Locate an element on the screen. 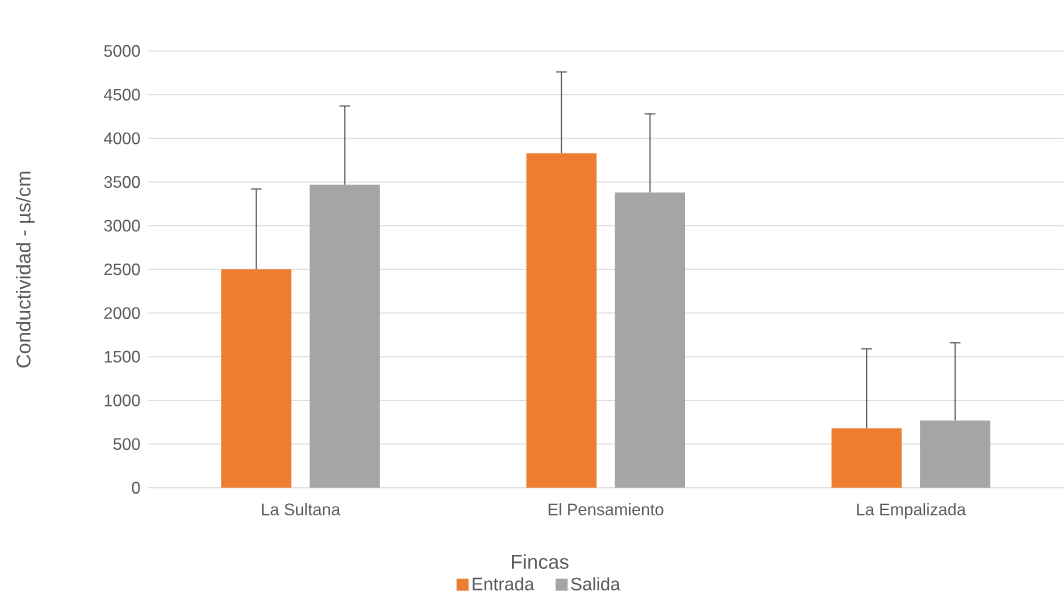  y-tick-label: 500 is located at coordinates (126, 444).